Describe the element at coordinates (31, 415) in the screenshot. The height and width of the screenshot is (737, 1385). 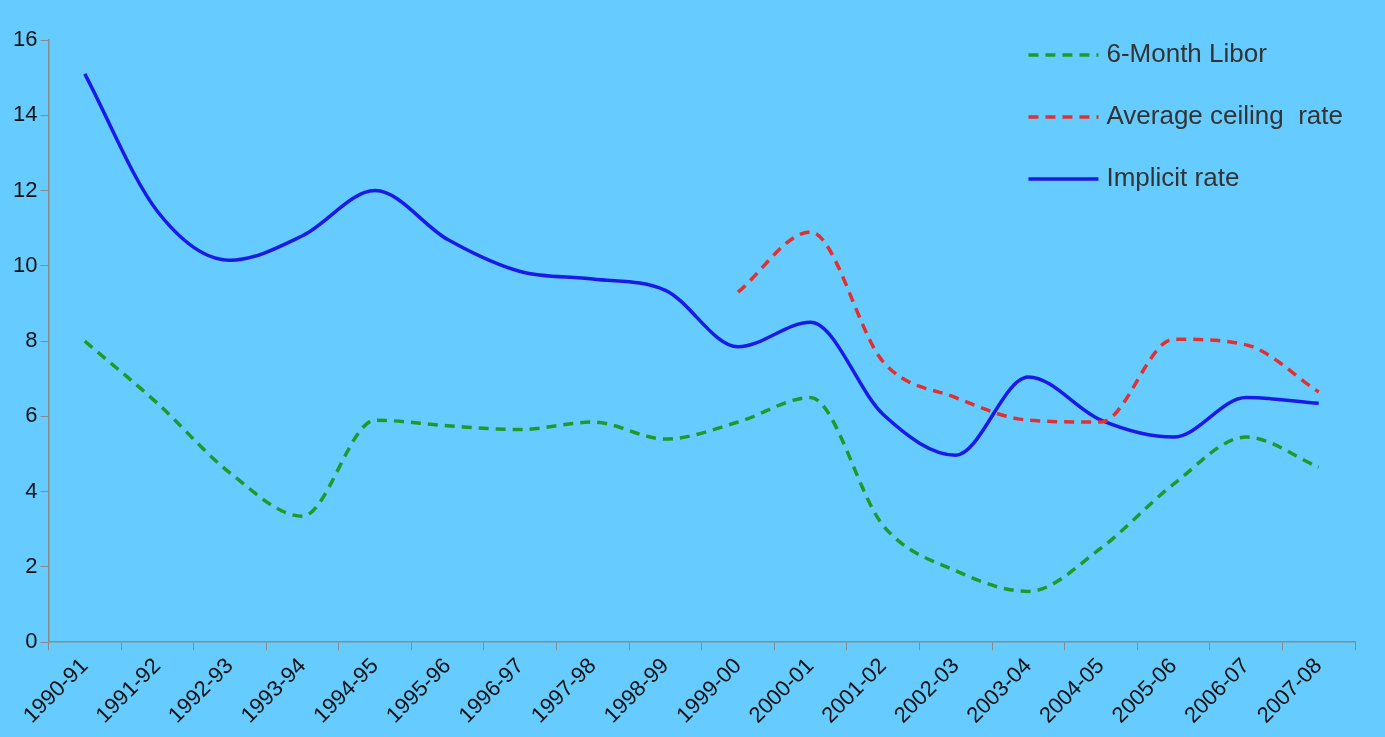
I see `y-tick-label: 6` at that location.